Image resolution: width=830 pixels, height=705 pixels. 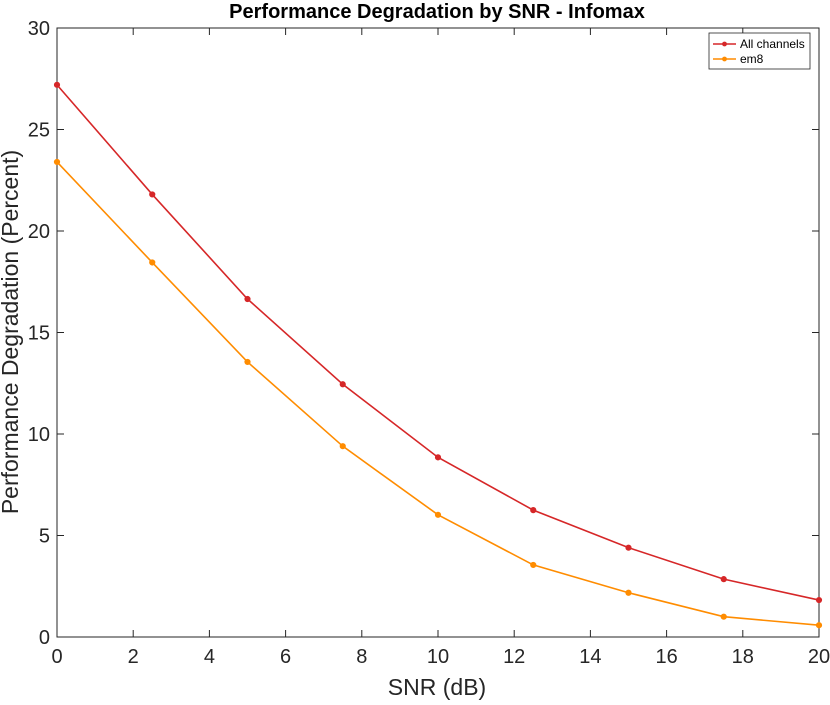 What do you see at coordinates (39, 232) in the screenshot?
I see `y-tick-label: 20` at bounding box center [39, 232].